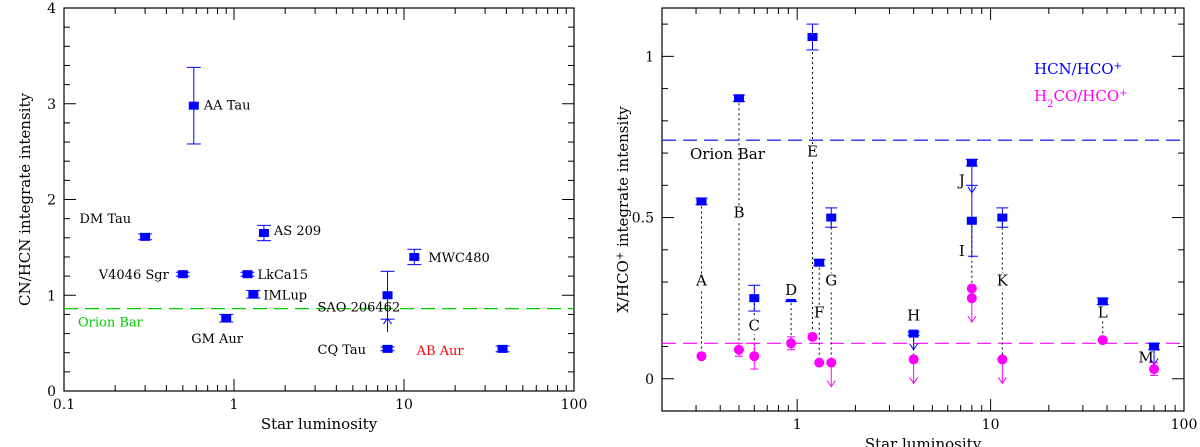 This screenshot has height=447, width=1200. I want to click on y-tick-label: 2, so click(51, 201).